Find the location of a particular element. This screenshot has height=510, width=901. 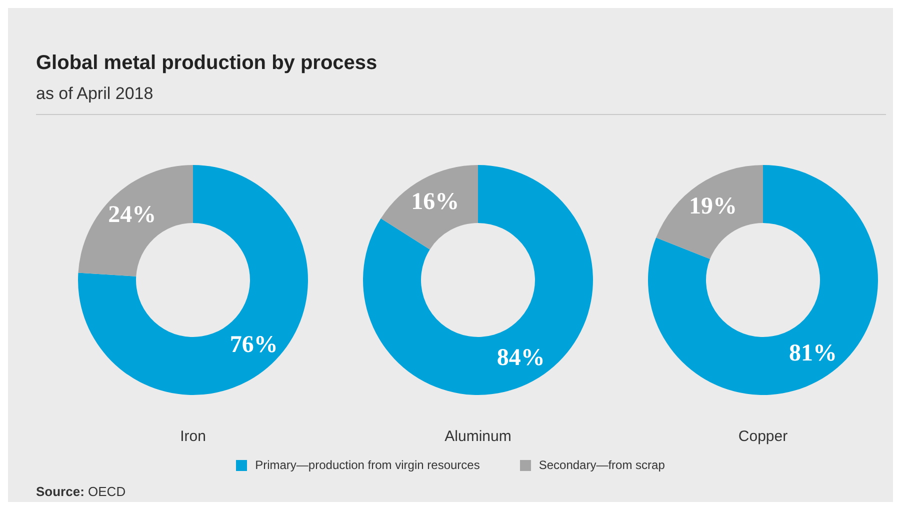

legend-label: Secondary—from scrap is located at coordinates (601, 465).